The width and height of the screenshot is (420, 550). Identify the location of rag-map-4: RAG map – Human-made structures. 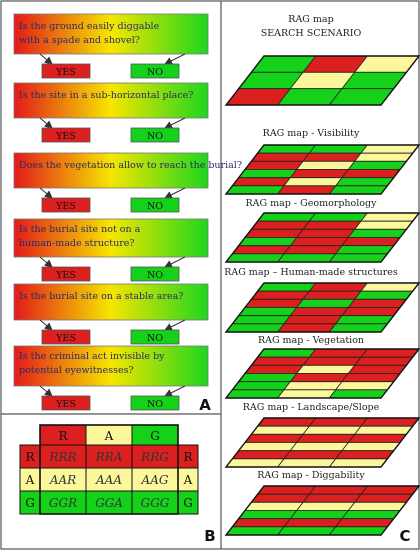
(322, 300).